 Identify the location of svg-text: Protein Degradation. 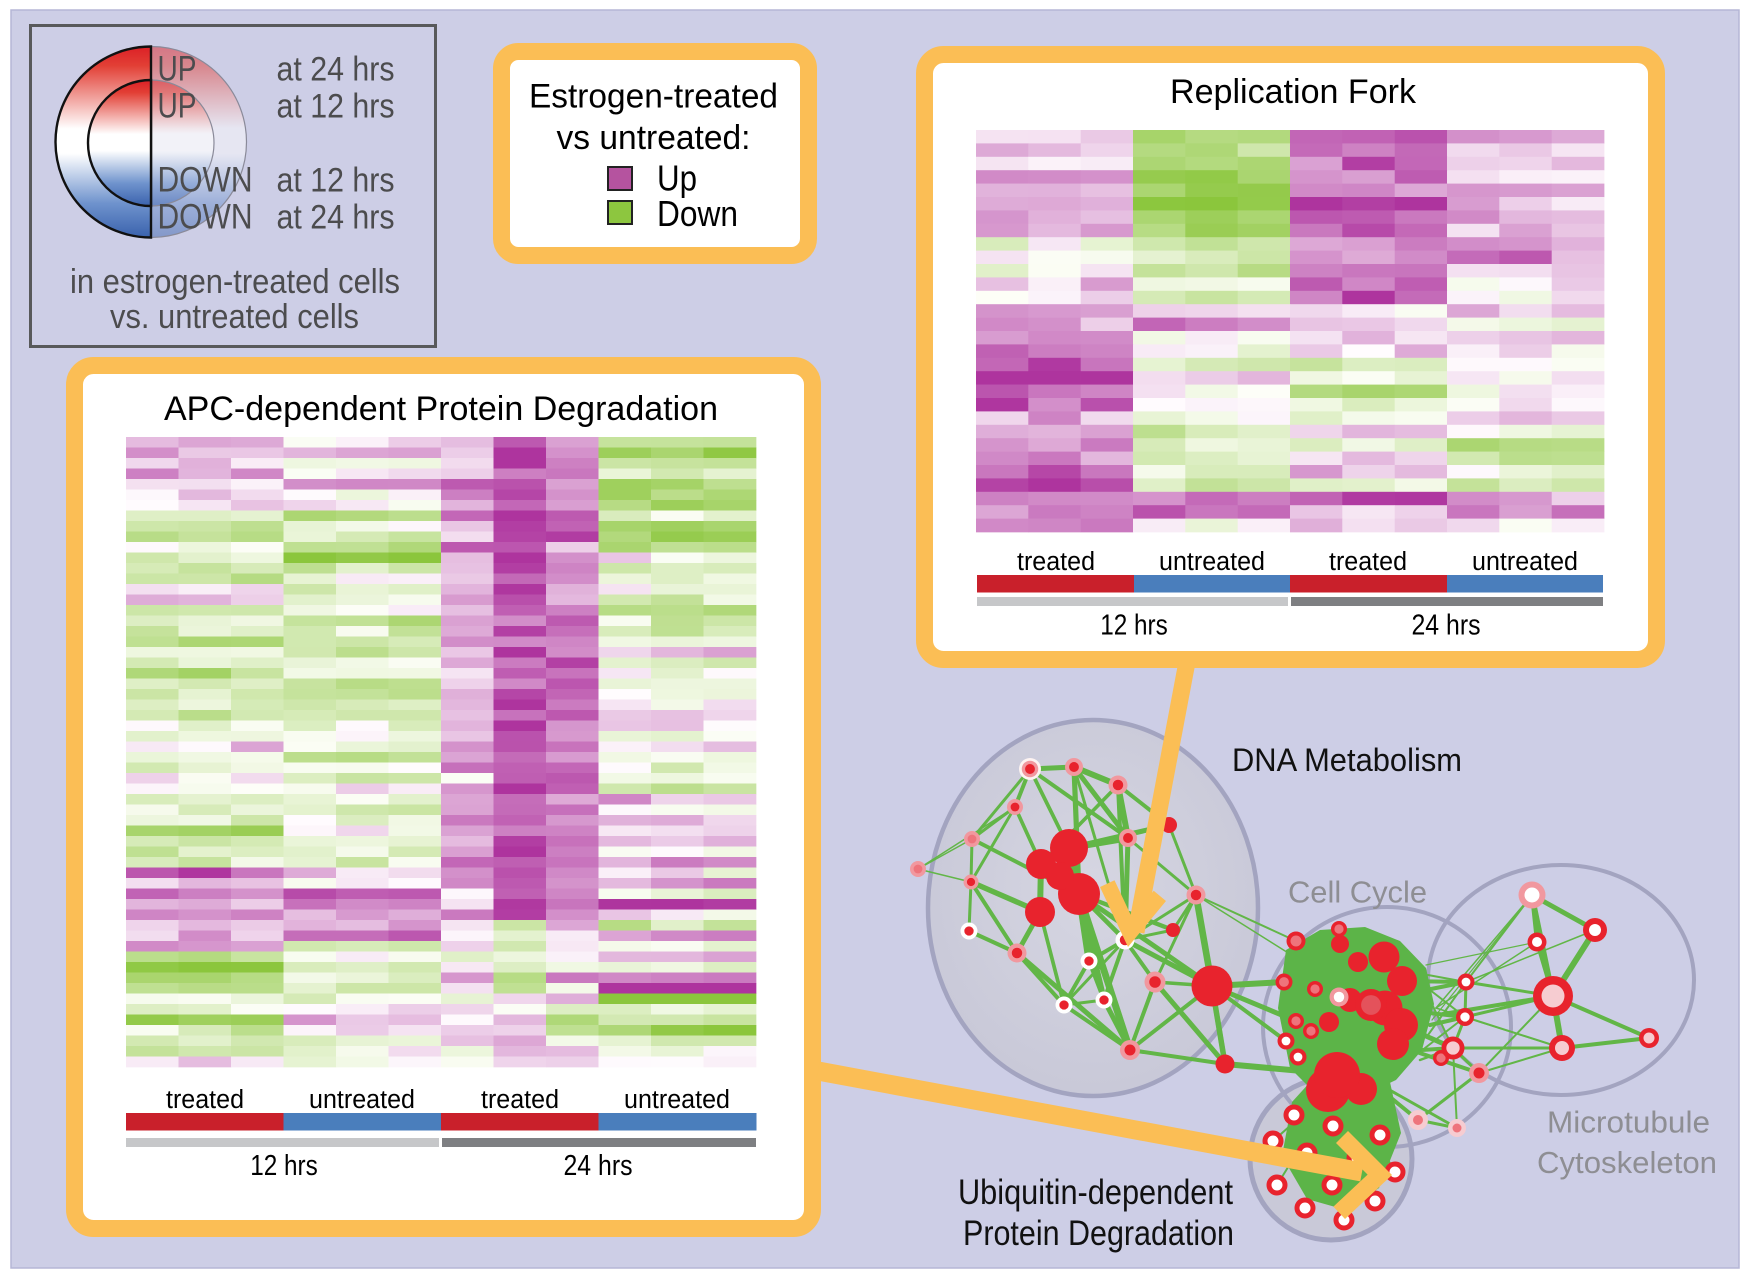
(1098, 1233).